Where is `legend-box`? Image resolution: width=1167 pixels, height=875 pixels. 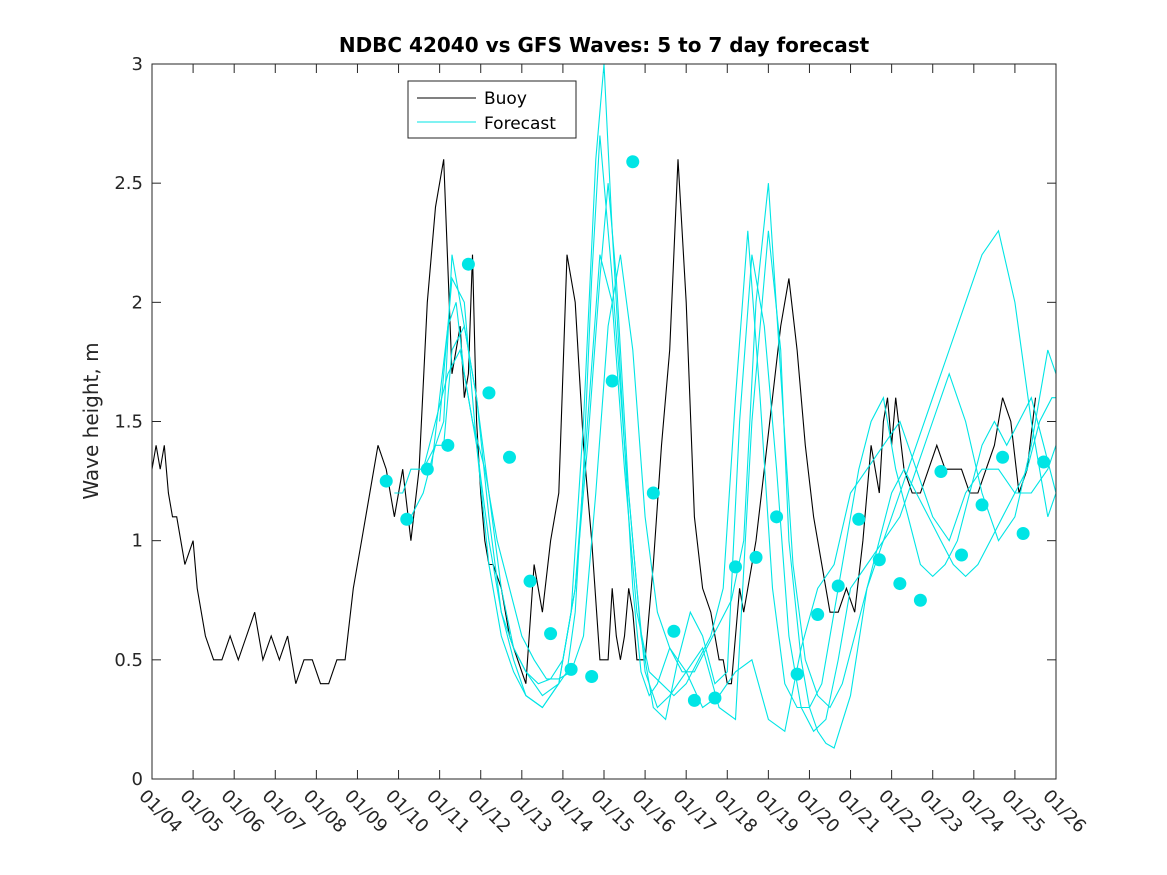
legend-box is located at coordinates (492, 109).